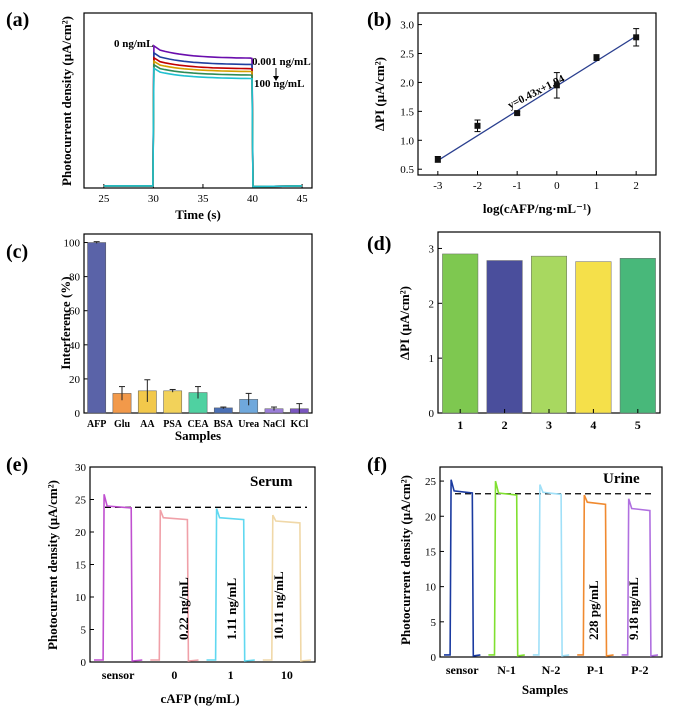 Image resolution: width=694 pixels, height=709 pixels. I want to click on panel-a-xtick-label: 25, so click(104, 199).